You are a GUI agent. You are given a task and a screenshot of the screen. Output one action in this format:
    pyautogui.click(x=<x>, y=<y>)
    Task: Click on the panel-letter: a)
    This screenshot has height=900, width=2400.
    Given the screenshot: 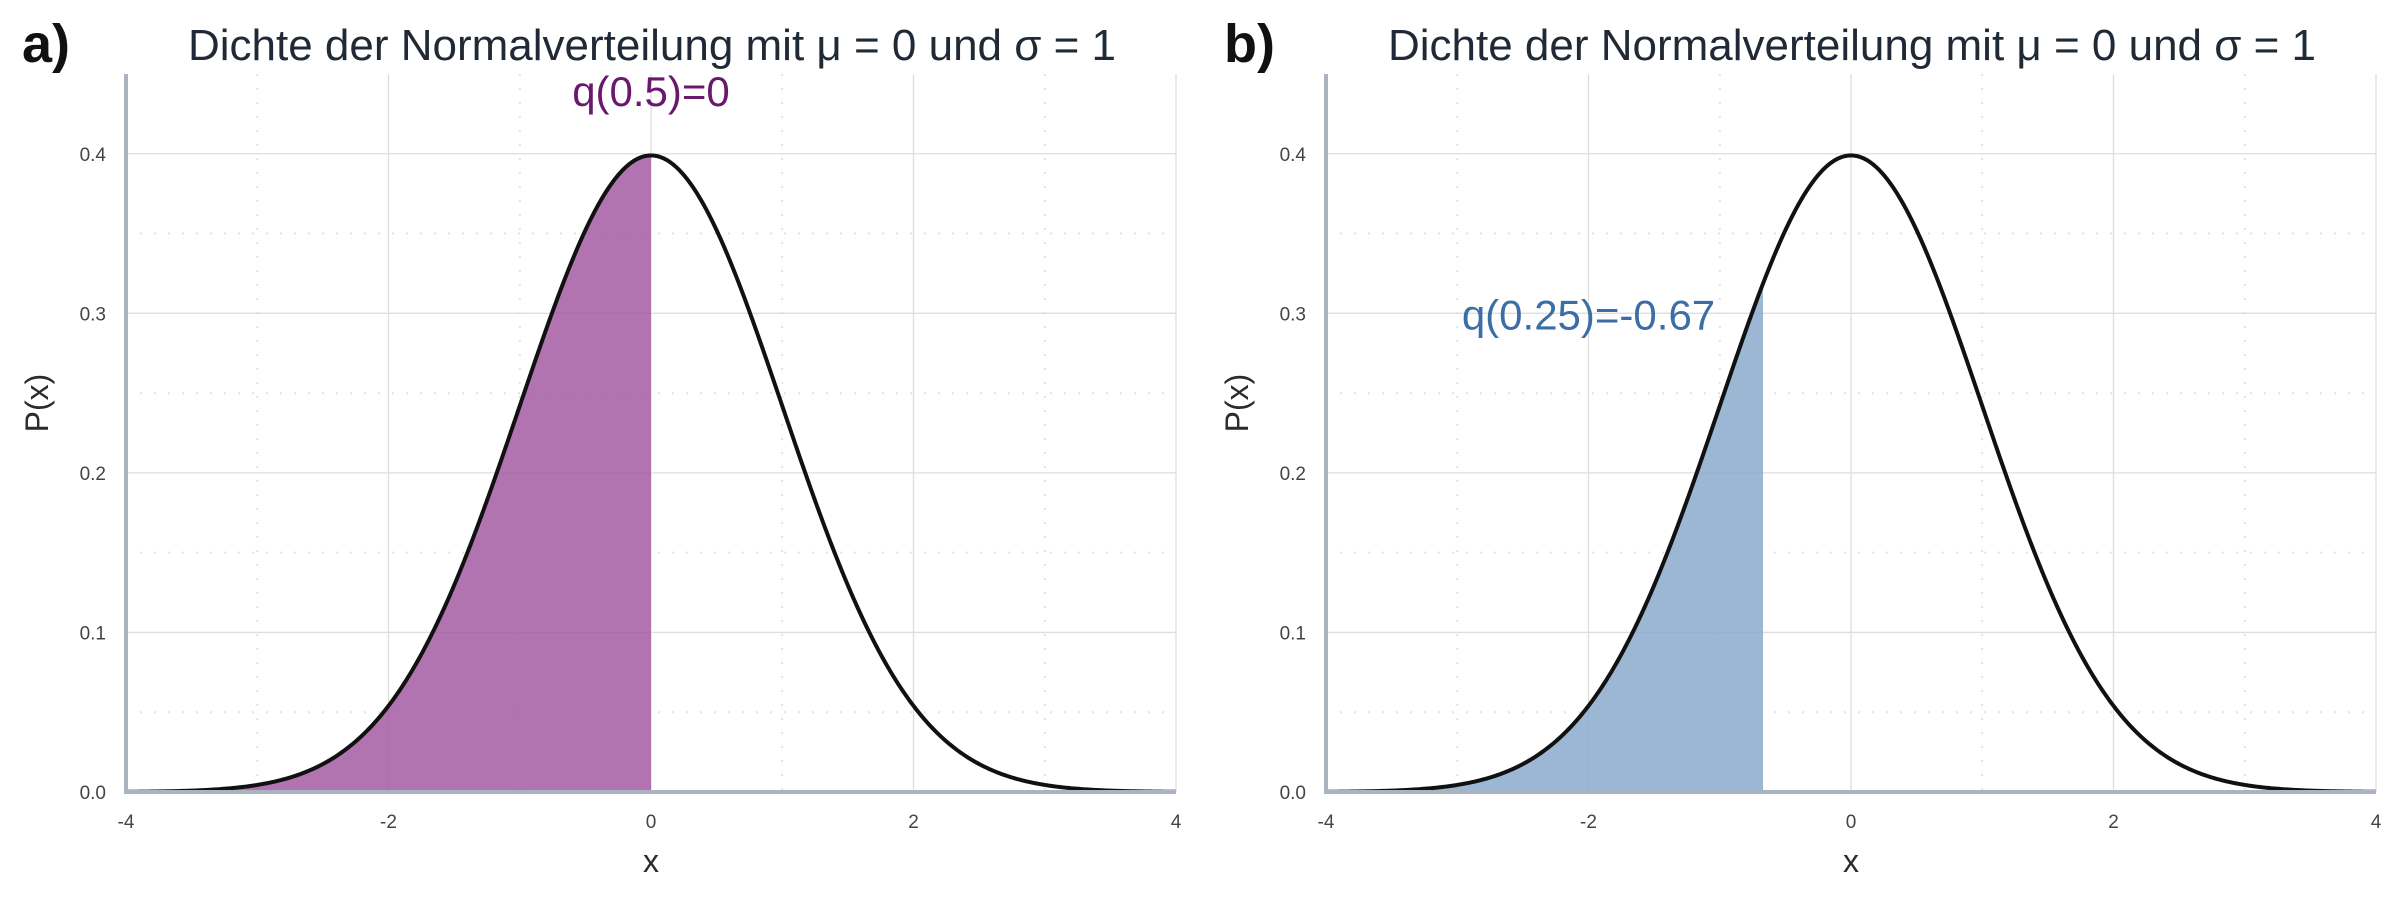 What is the action you would take?
    pyautogui.click(x=46, y=44)
    